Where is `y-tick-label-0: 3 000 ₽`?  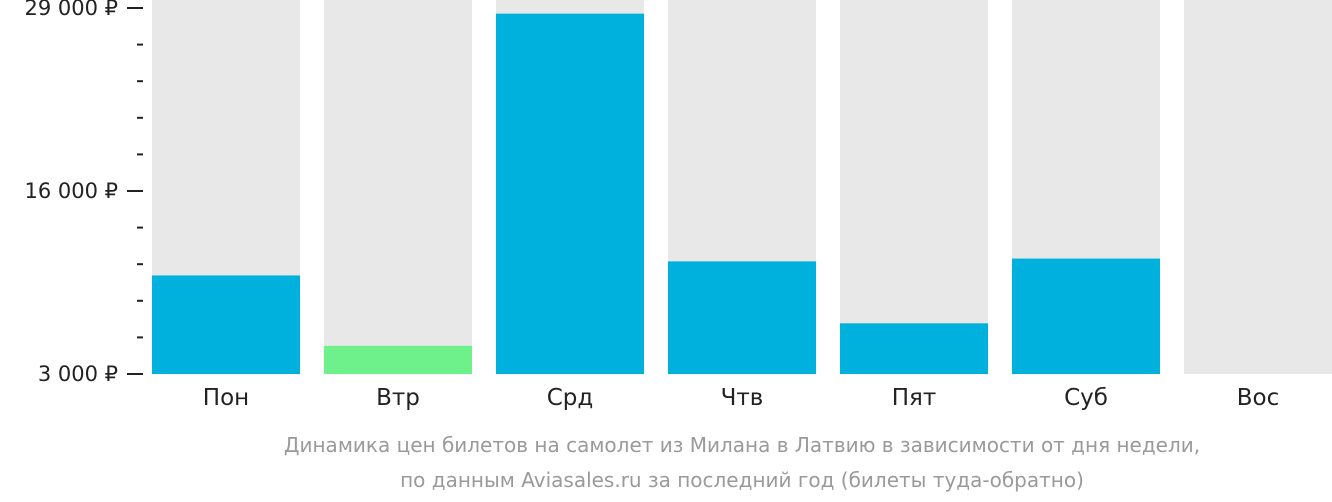
y-tick-label-0: 3 000 ₽ is located at coordinates (78, 374).